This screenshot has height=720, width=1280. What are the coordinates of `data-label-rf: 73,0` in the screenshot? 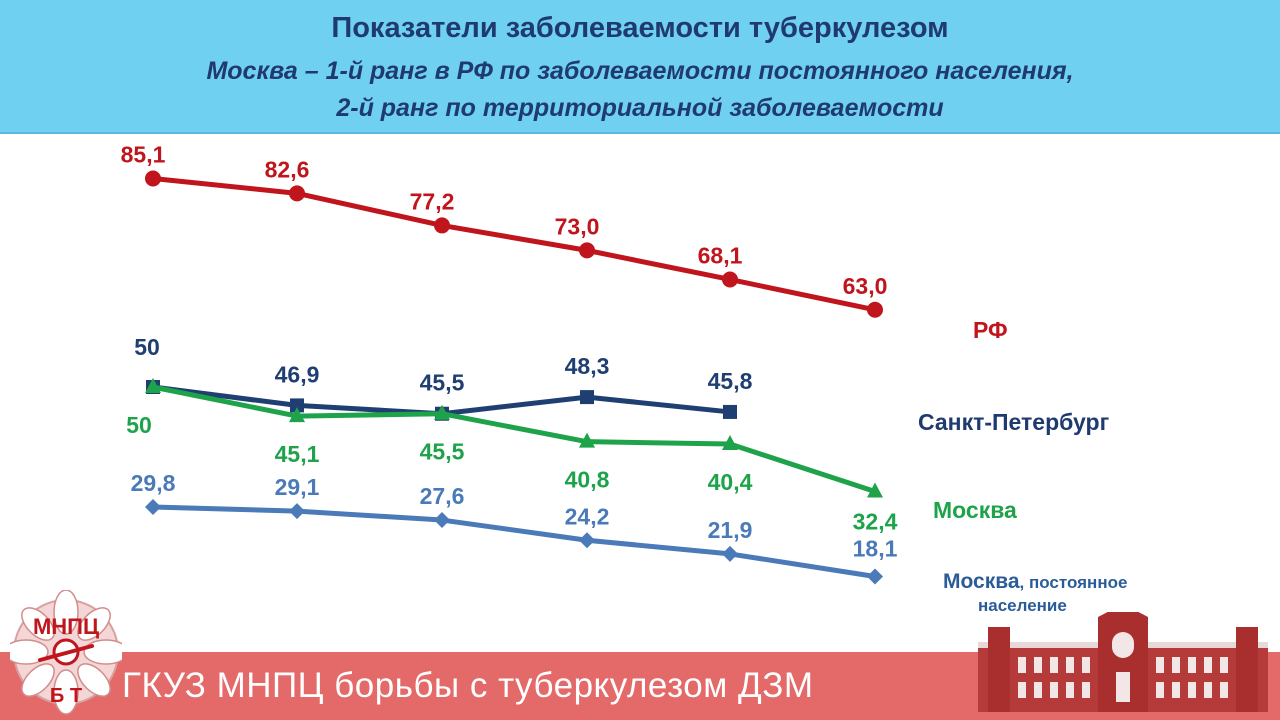 It's located at (577, 226).